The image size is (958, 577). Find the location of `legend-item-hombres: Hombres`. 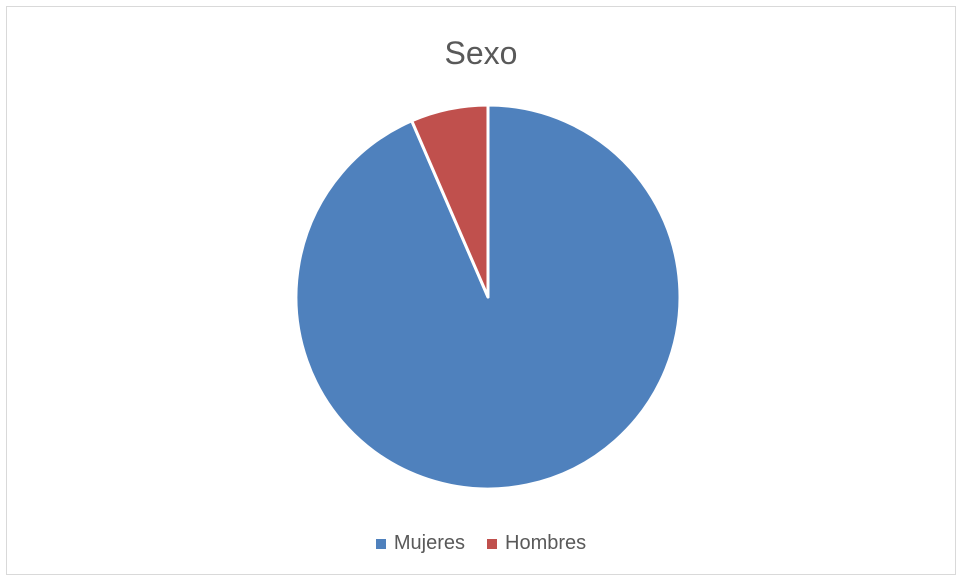

legend-item-hombres: Hombres is located at coordinates (536, 543).